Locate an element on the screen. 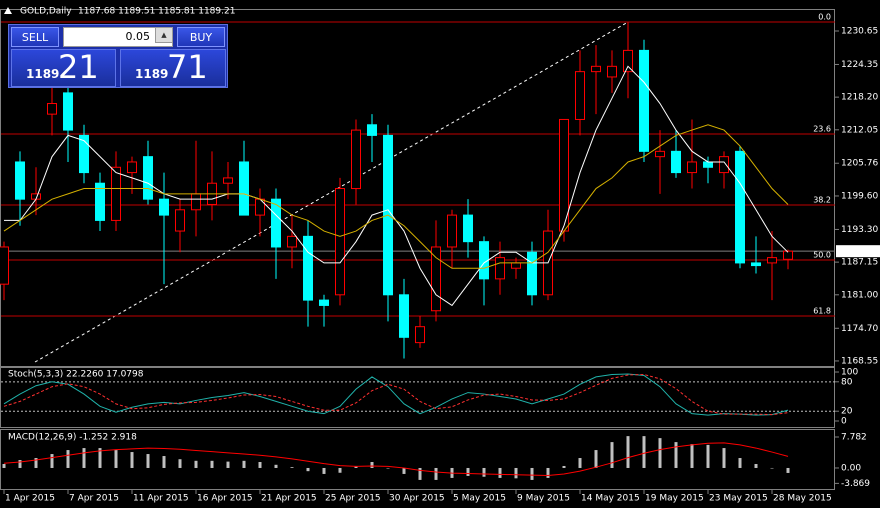  trade-panel: SELL ▼ 0.05 ▲ BUY 1189 21 1189 71 is located at coordinates (118, 56).